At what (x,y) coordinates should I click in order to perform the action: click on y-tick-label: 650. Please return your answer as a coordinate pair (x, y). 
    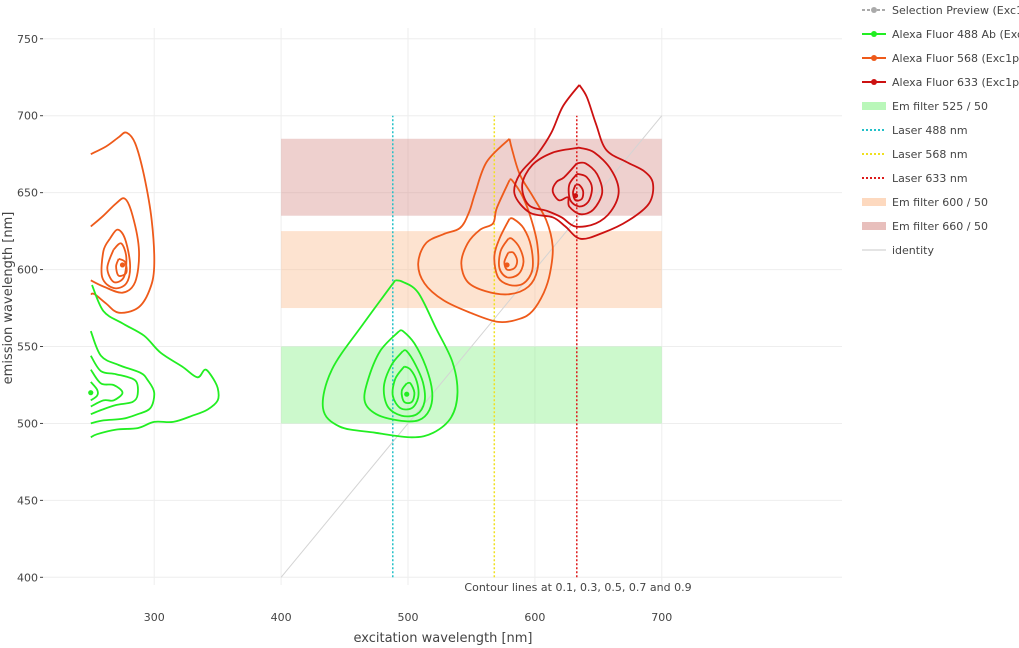
    Looking at the image, I should click on (27, 193).